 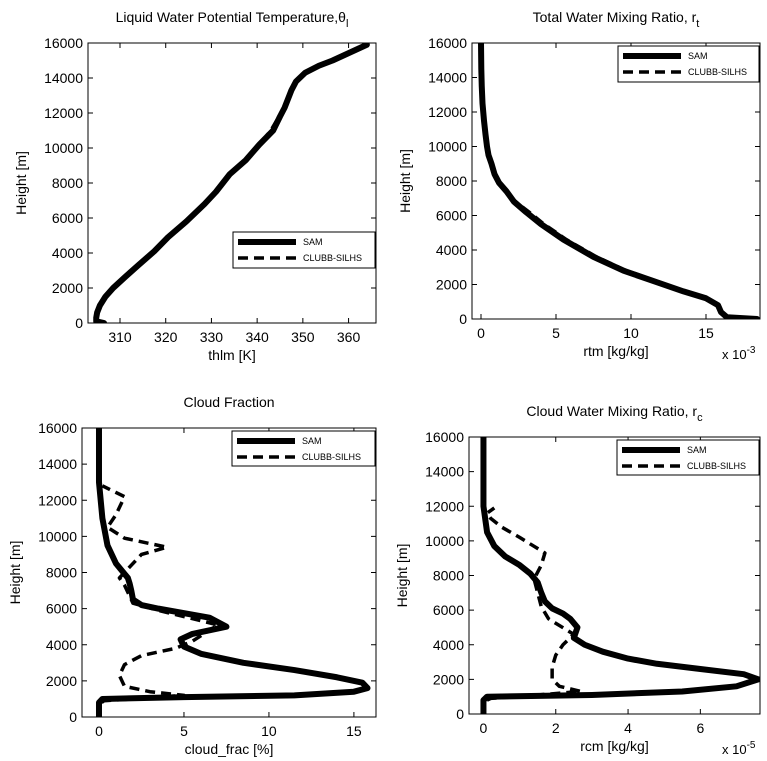 What do you see at coordinates (303, 337) in the screenshot?
I see `x-tick-label: 350` at bounding box center [303, 337].